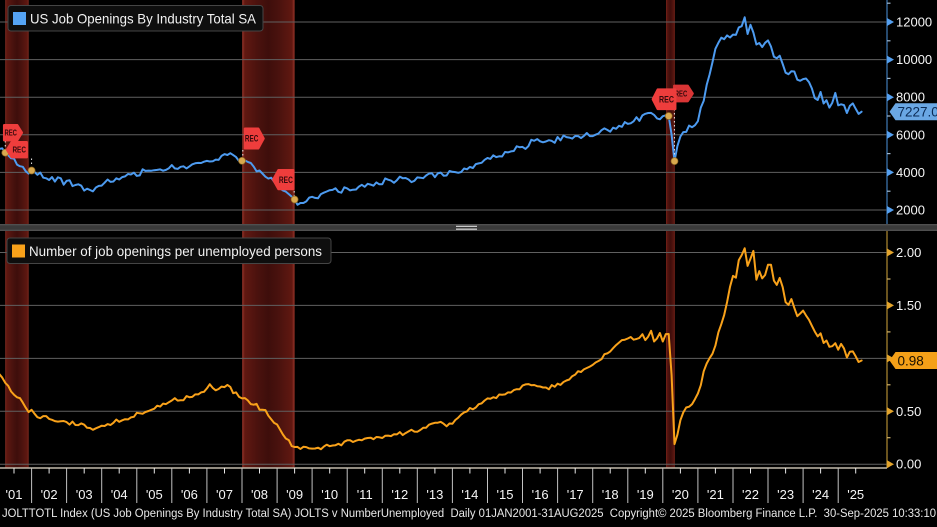  Describe the element at coordinates (540, 494) in the screenshot. I see `svg-text: '16` at that location.